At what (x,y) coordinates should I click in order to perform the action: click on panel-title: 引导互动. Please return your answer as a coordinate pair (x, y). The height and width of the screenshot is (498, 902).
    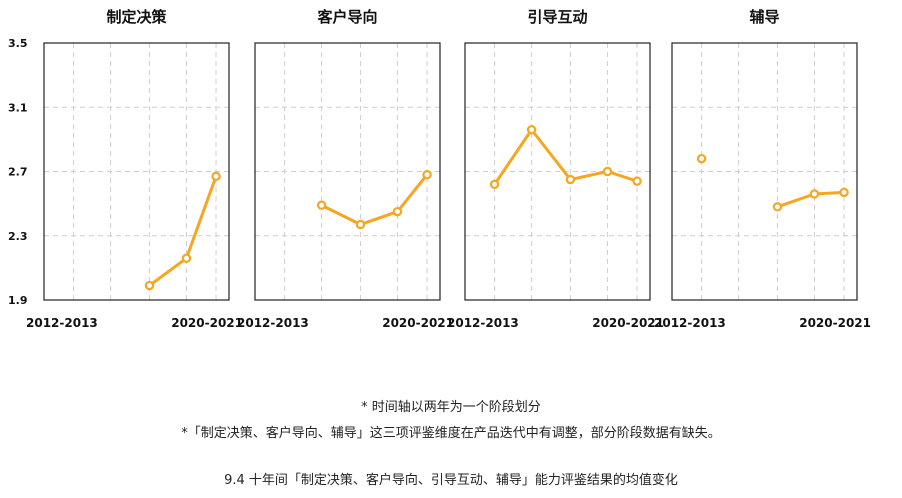
    Looking at the image, I should click on (557, 17).